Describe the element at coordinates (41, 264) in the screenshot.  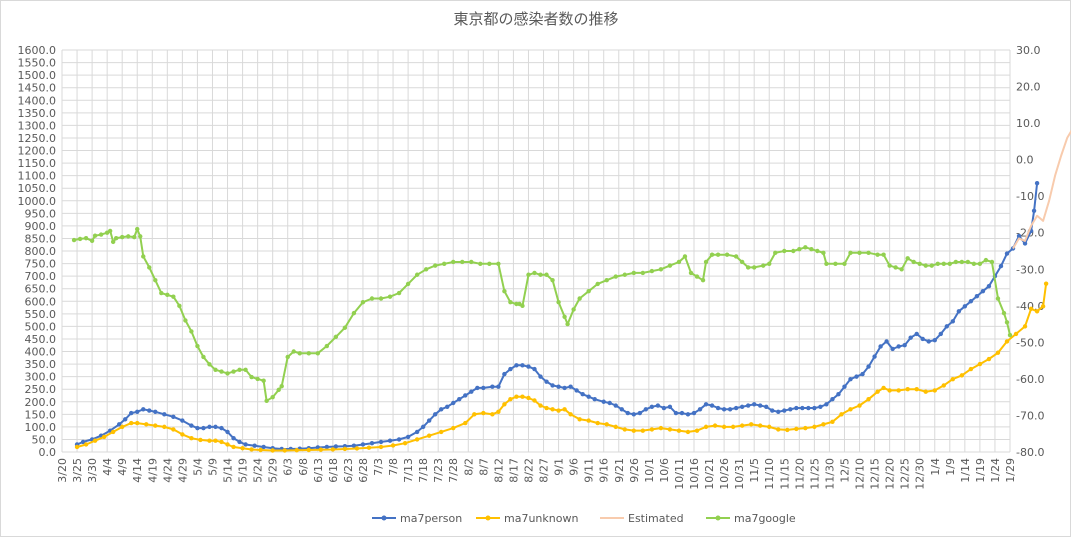
I see `y-tick-label: 750.0` at that location.